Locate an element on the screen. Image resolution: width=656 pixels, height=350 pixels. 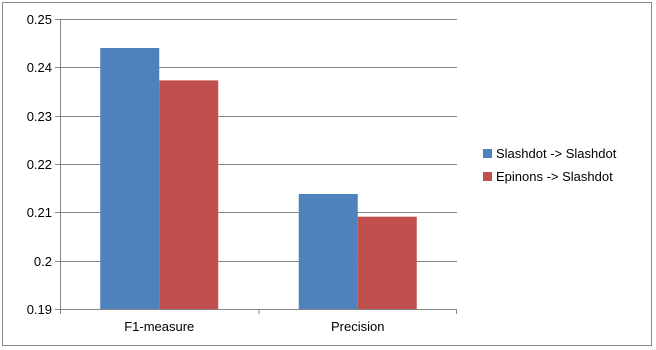
legend-label: Slashdot -> Slashdot is located at coordinates (556, 153).